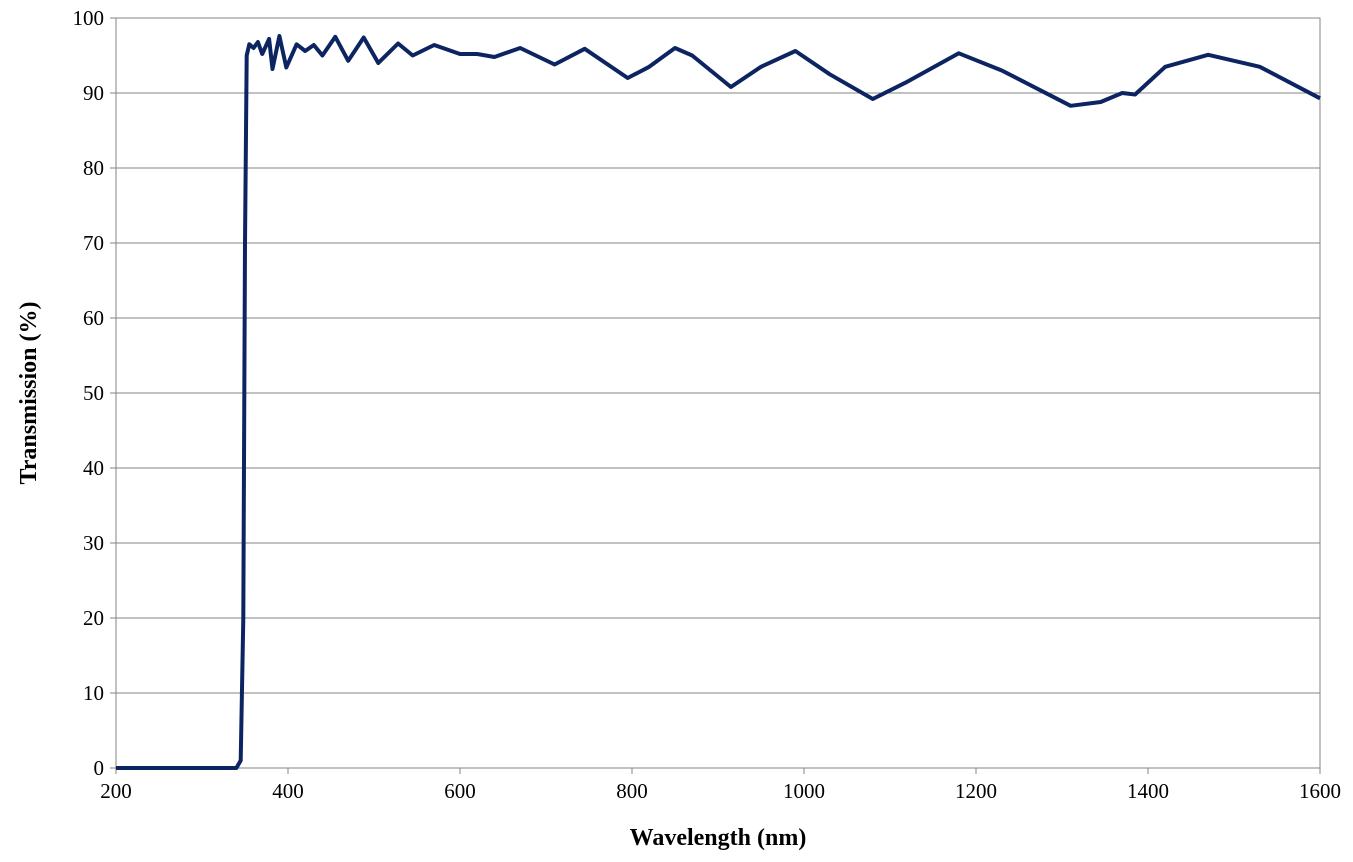 The height and width of the screenshot is (862, 1353). What do you see at coordinates (93, 393) in the screenshot?
I see `y-tick-label: 50` at bounding box center [93, 393].